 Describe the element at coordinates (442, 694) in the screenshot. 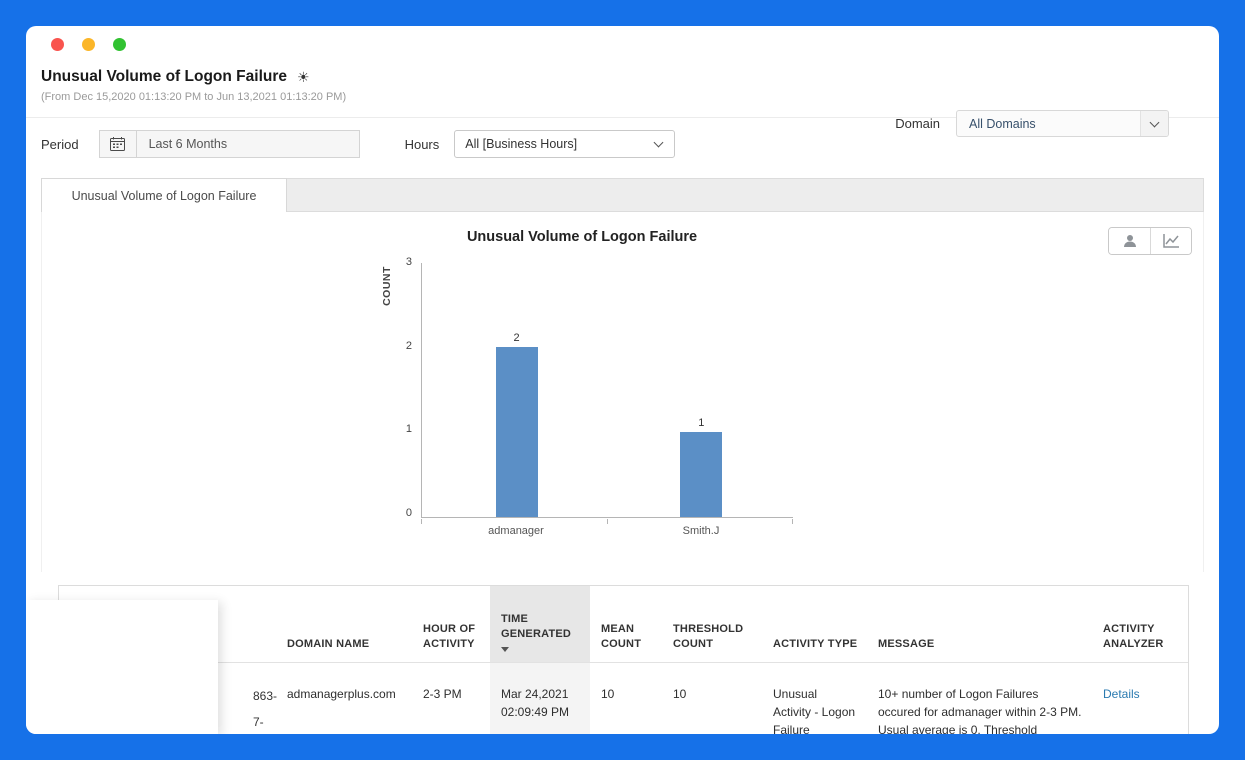

I see `cell-hour-of-activity: 2-3 PM` at that location.